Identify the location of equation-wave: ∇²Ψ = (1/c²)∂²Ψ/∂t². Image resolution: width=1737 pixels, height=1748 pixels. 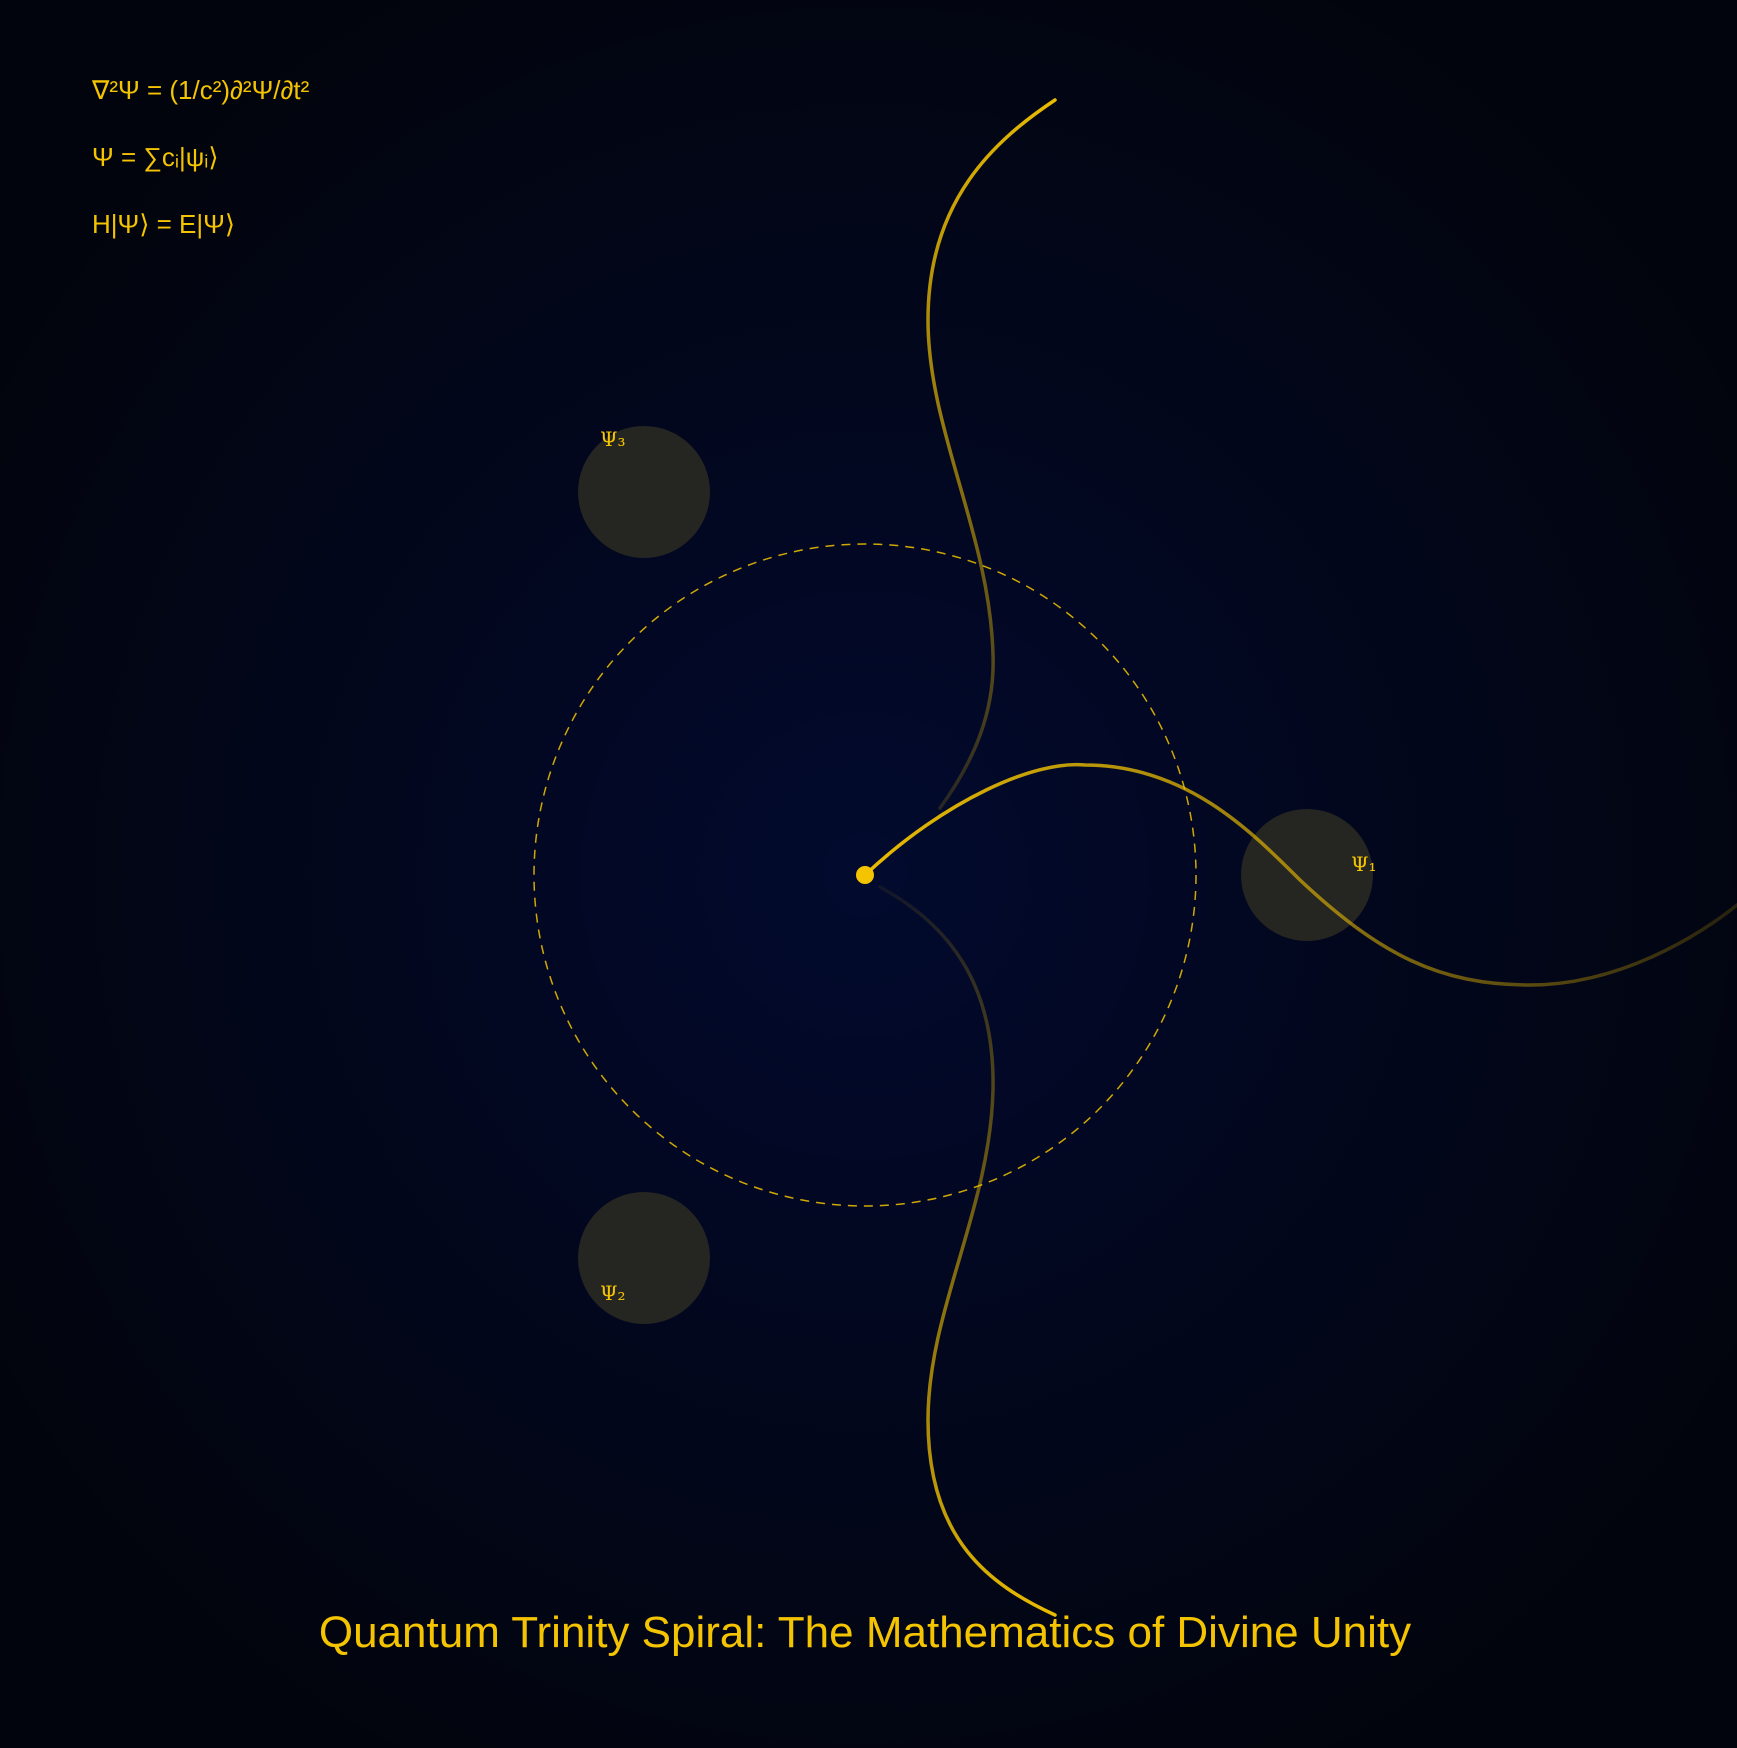
(200, 90).